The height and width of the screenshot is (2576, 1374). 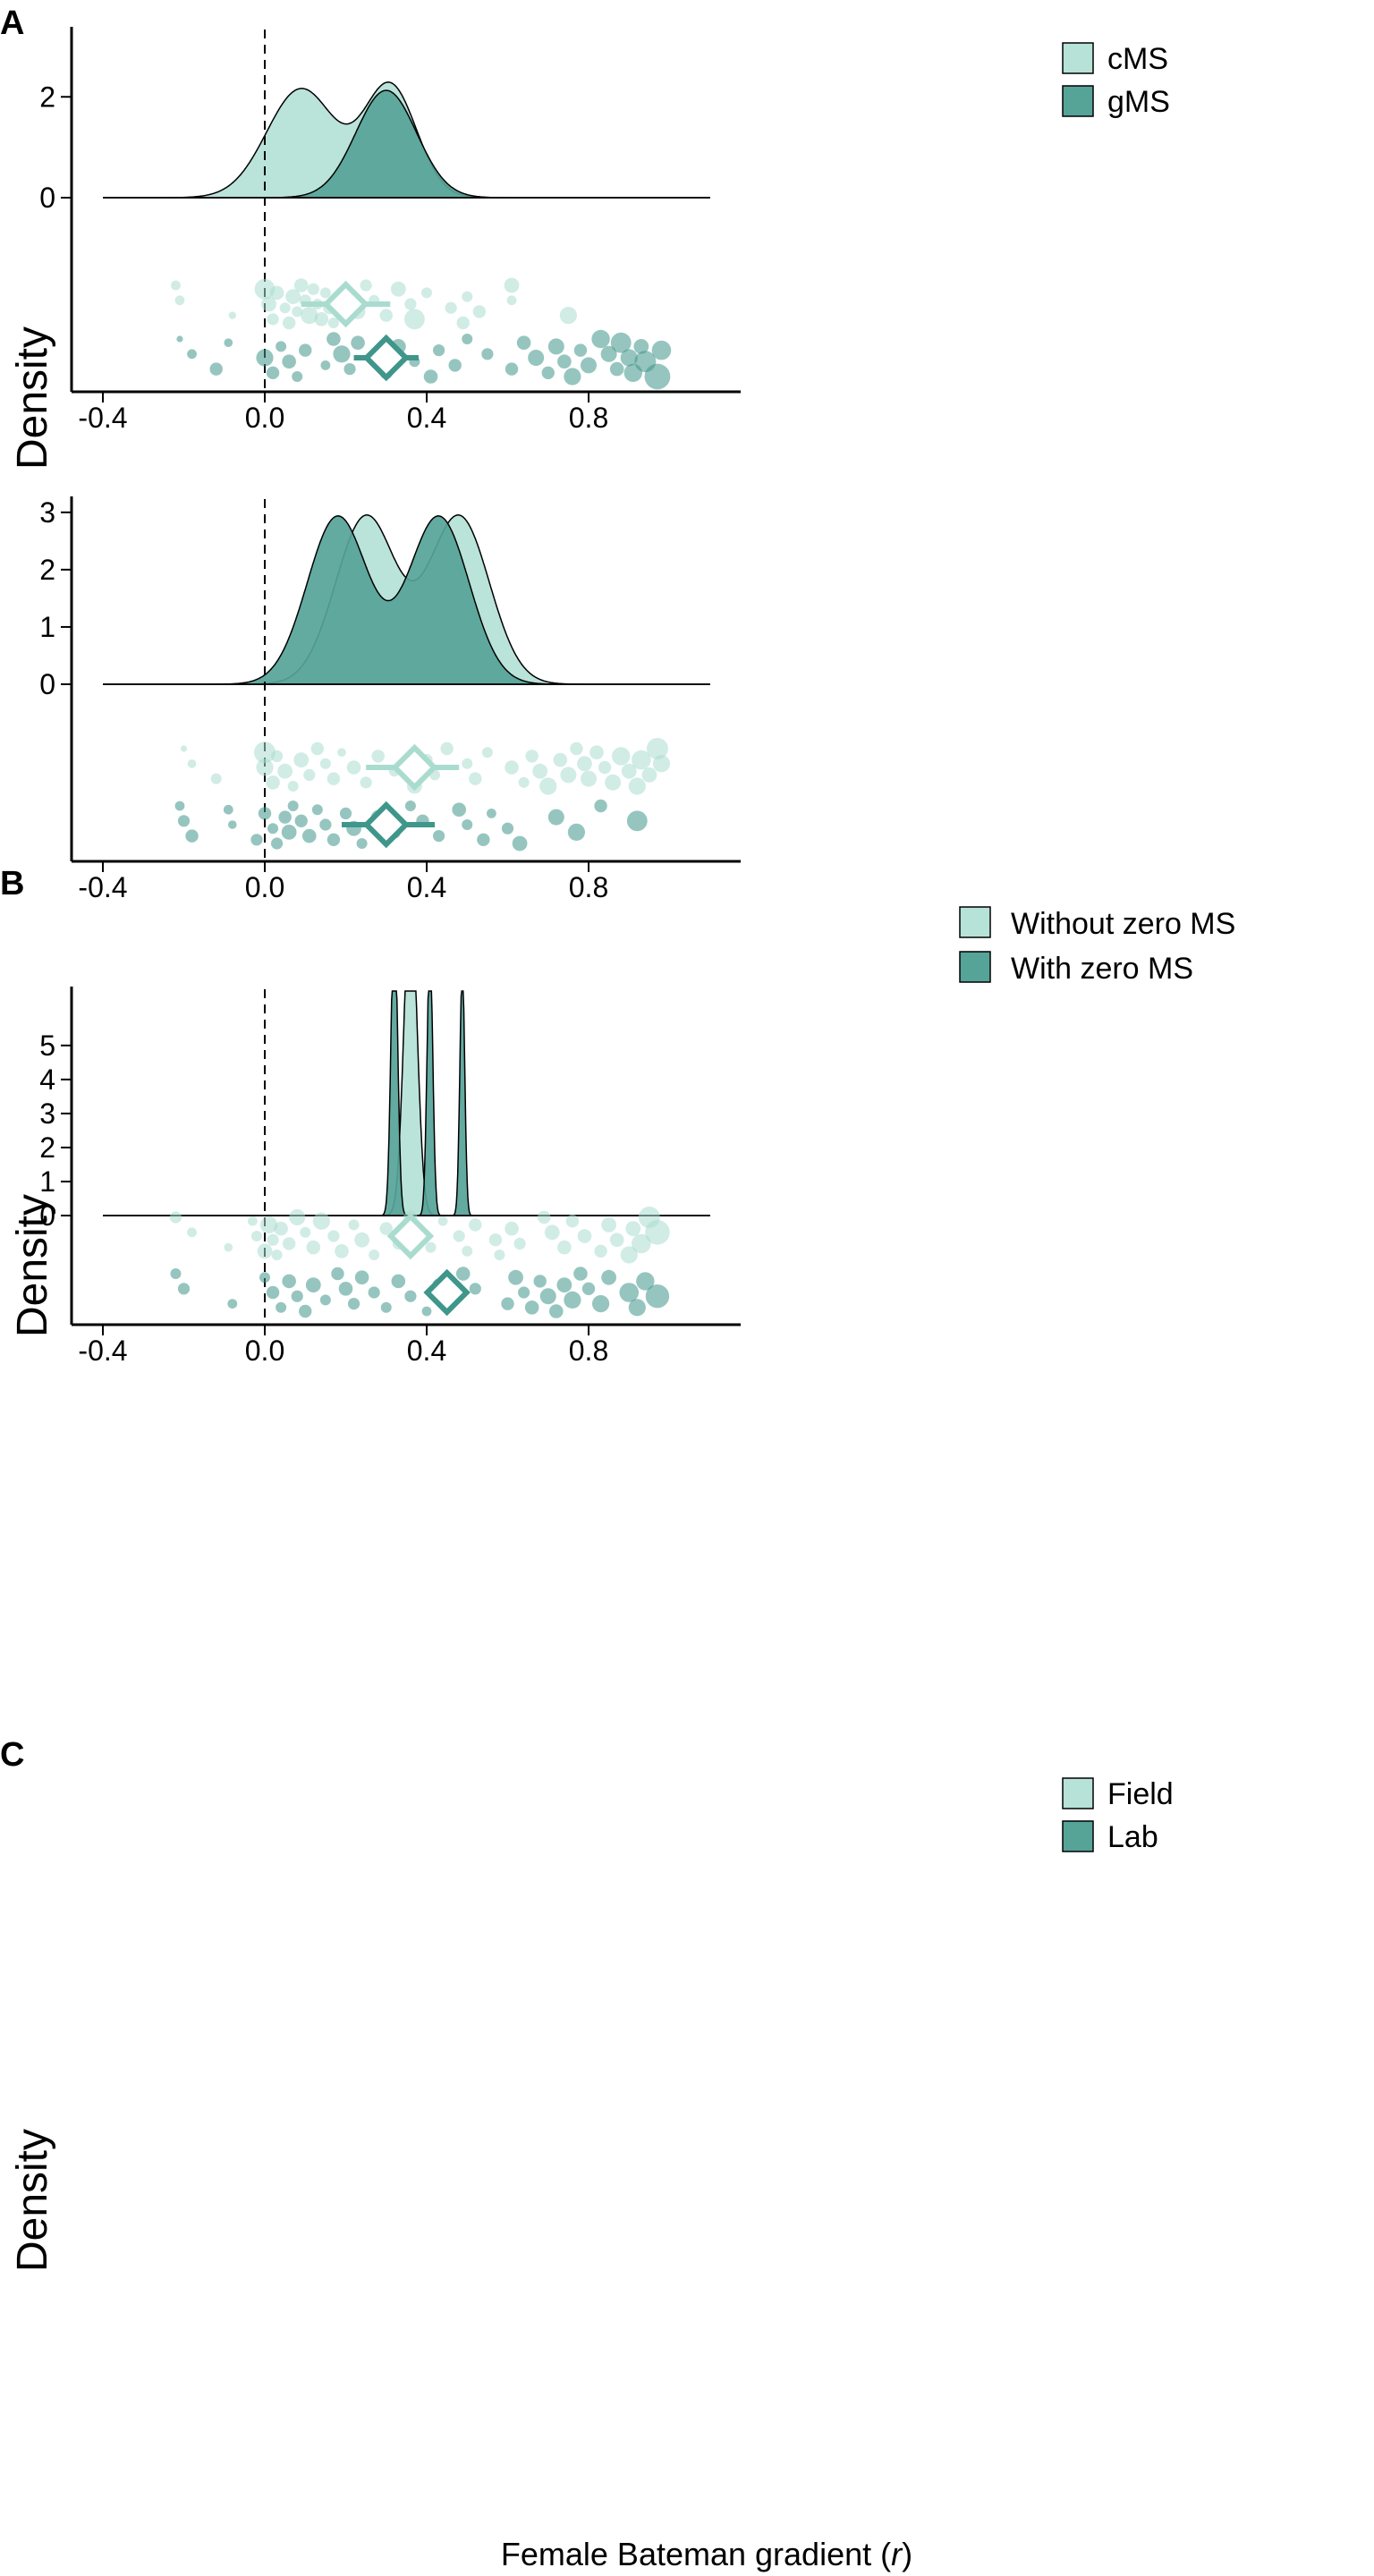 I want to click on legend-label-lab: Lab, so click(x=1132, y=1837).